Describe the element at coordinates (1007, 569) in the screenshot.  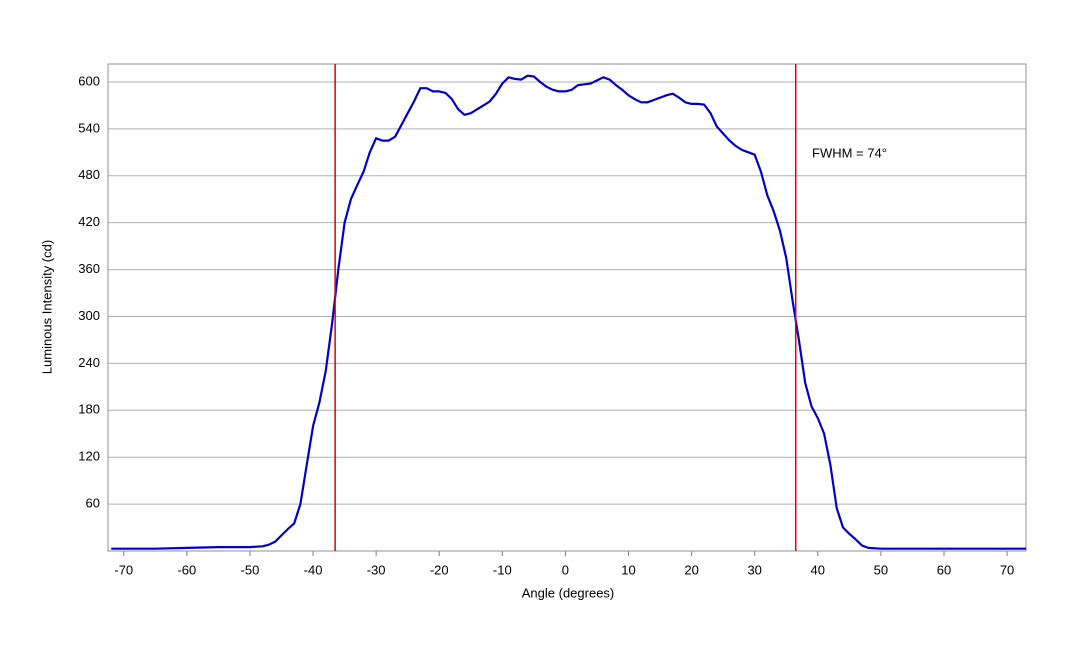
I see `x-tick-label: 70` at that location.